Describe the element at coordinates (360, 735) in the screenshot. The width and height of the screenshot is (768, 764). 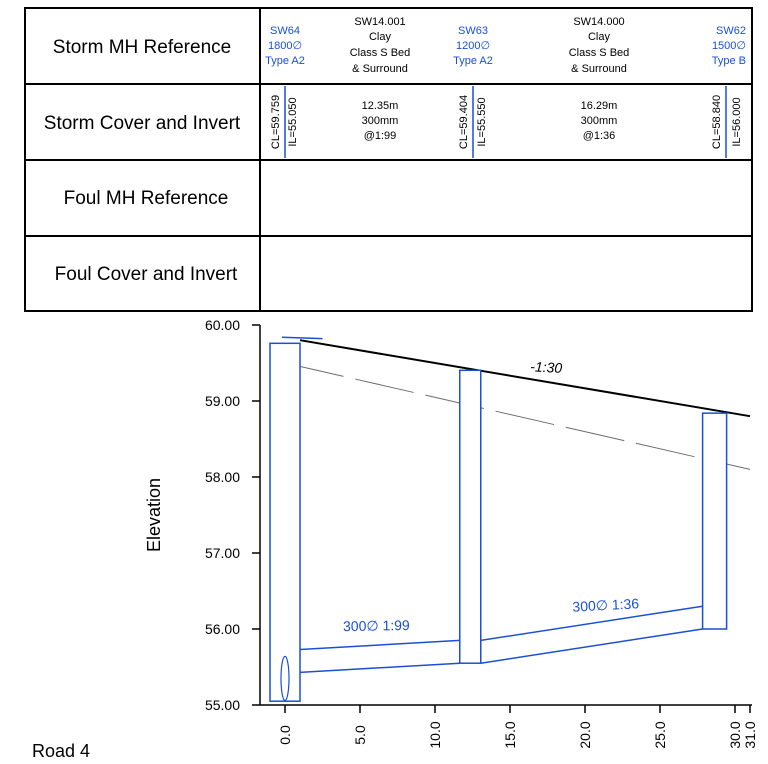
I see `x-tick-label: 5.0` at that location.